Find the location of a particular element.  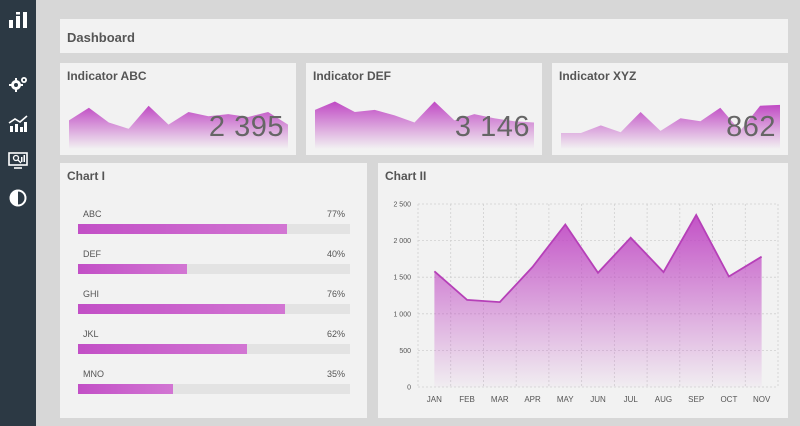

sidebar is located at coordinates (18, 213).